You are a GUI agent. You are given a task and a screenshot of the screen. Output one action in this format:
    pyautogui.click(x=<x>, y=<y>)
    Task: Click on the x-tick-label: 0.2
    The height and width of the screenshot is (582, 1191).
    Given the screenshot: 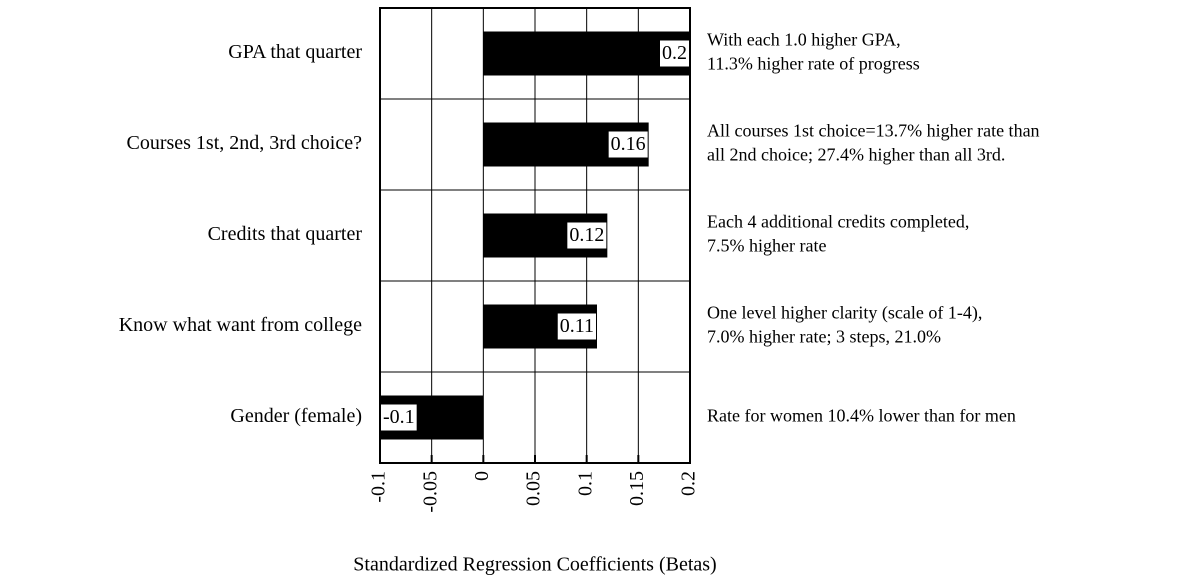 What is the action you would take?
    pyautogui.click(x=689, y=483)
    